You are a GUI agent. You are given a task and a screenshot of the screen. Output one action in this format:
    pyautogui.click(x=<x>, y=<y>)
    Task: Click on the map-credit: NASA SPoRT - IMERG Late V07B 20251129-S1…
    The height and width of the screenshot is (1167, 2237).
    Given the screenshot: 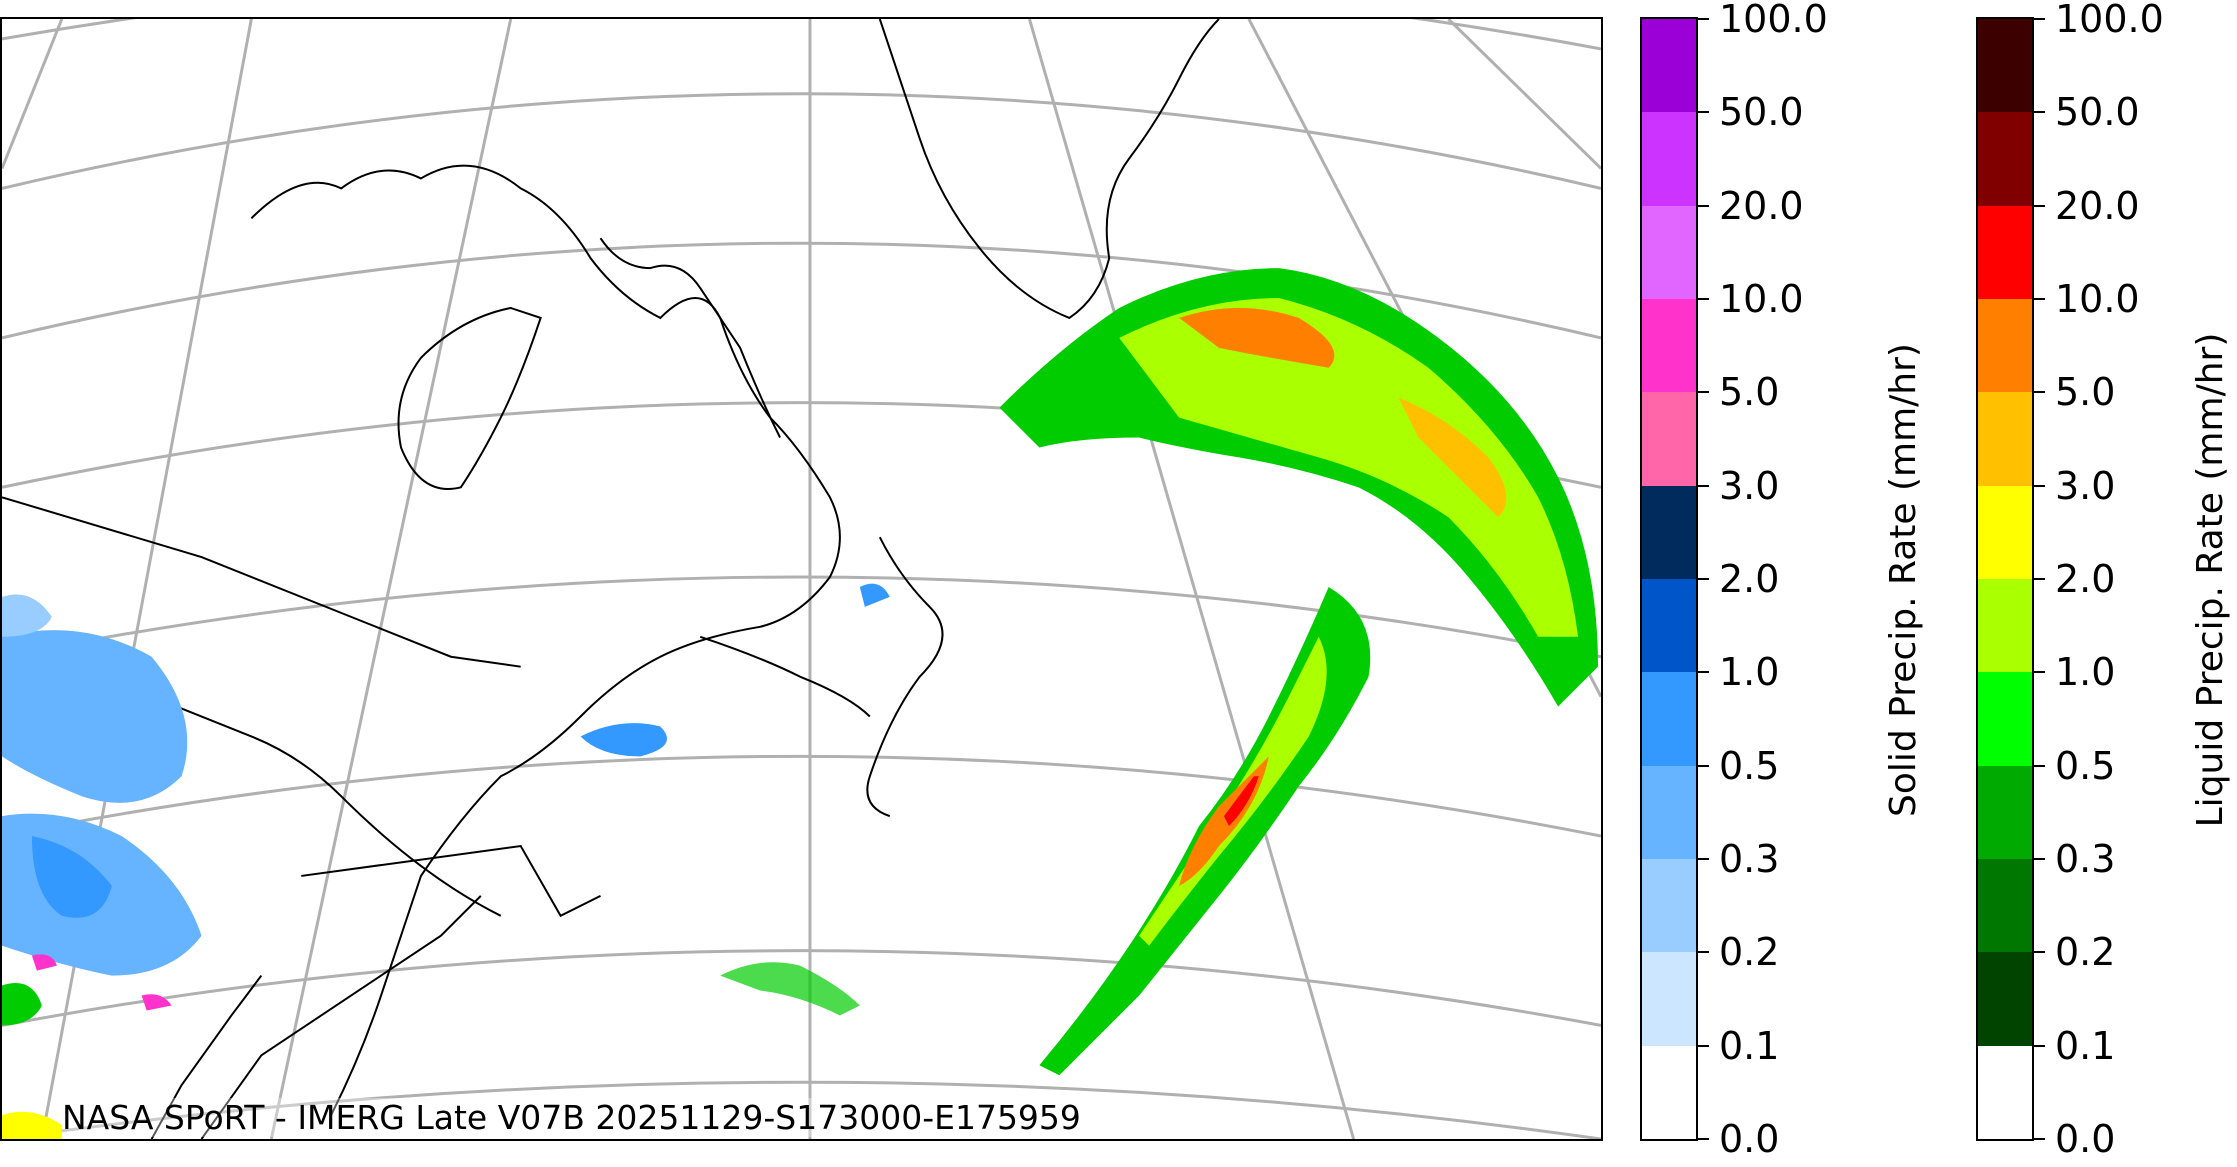 What is the action you would take?
    pyautogui.click(x=571, y=1117)
    